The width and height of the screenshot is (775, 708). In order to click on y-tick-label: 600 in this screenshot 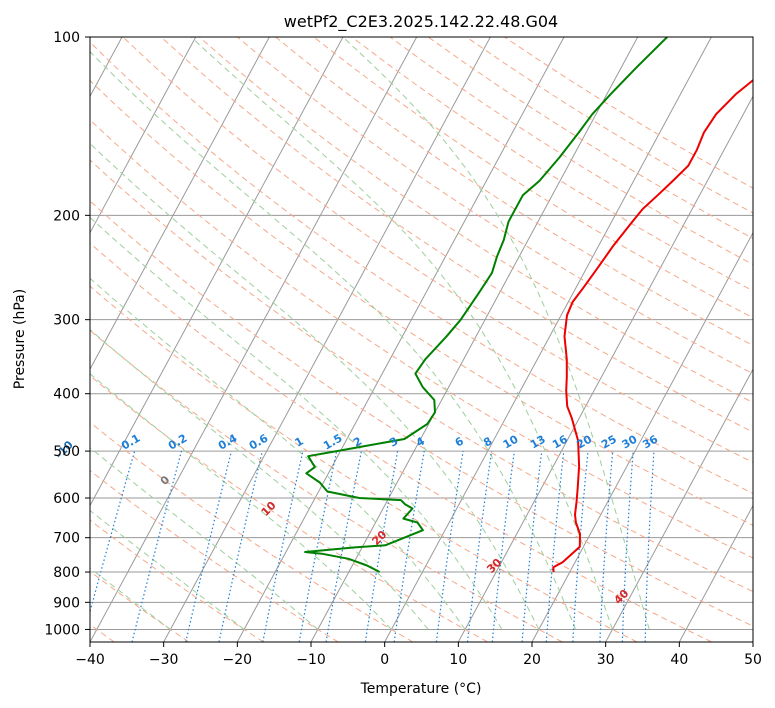, I will do `click(66, 499)`.